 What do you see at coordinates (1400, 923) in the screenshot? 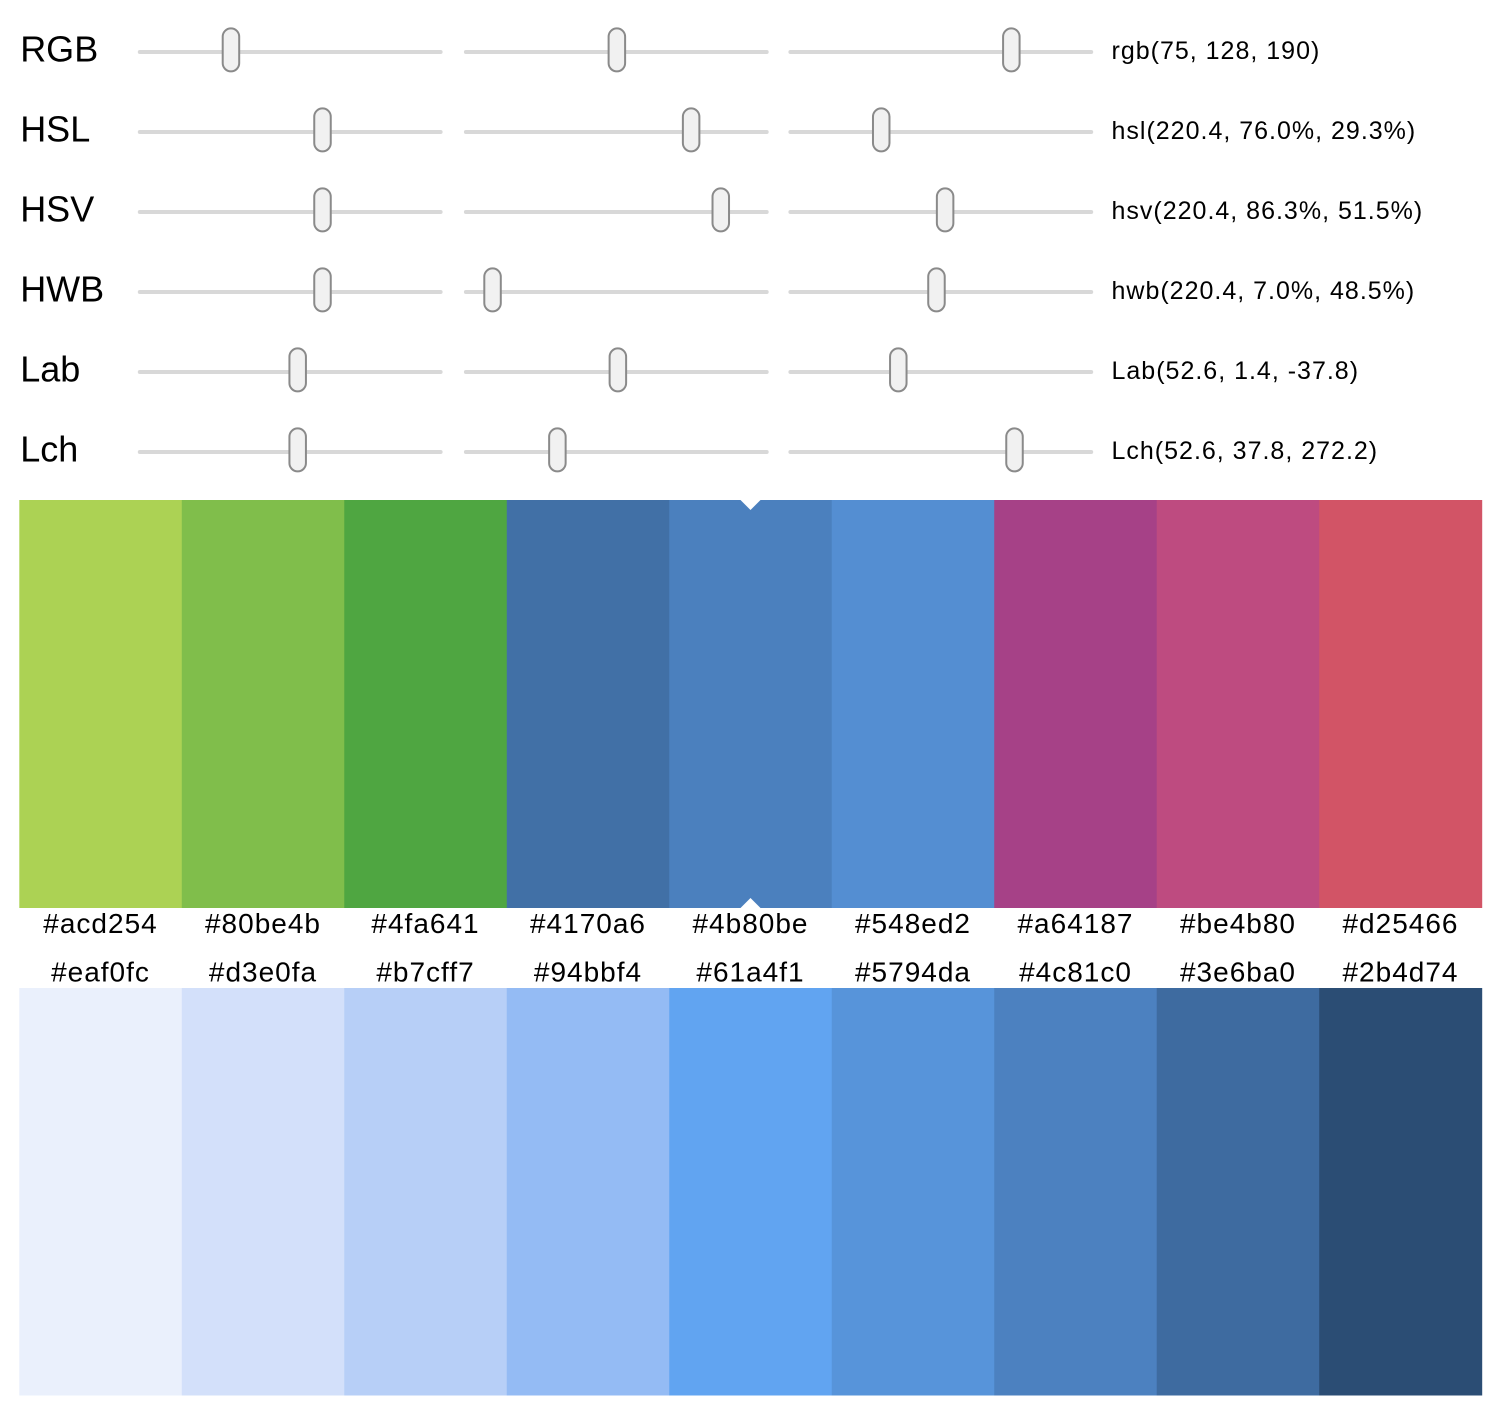
I see `svg-text: #d25466` at bounding box center [1400, 923].